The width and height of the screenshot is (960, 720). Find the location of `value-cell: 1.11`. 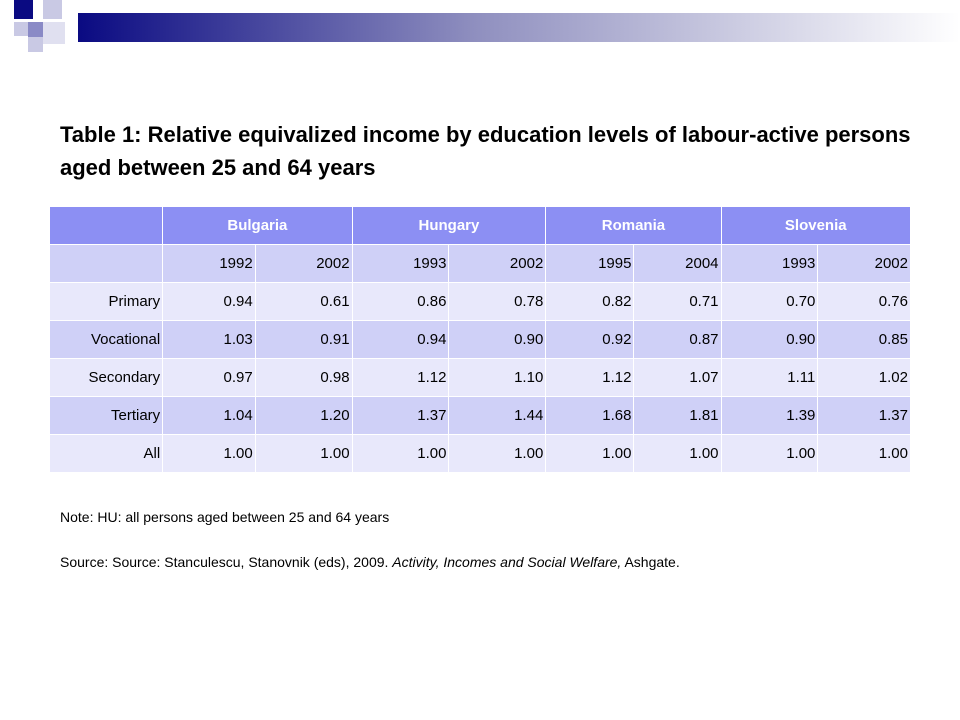

value-cell: 1.11 is located at coordinates (769, 377).